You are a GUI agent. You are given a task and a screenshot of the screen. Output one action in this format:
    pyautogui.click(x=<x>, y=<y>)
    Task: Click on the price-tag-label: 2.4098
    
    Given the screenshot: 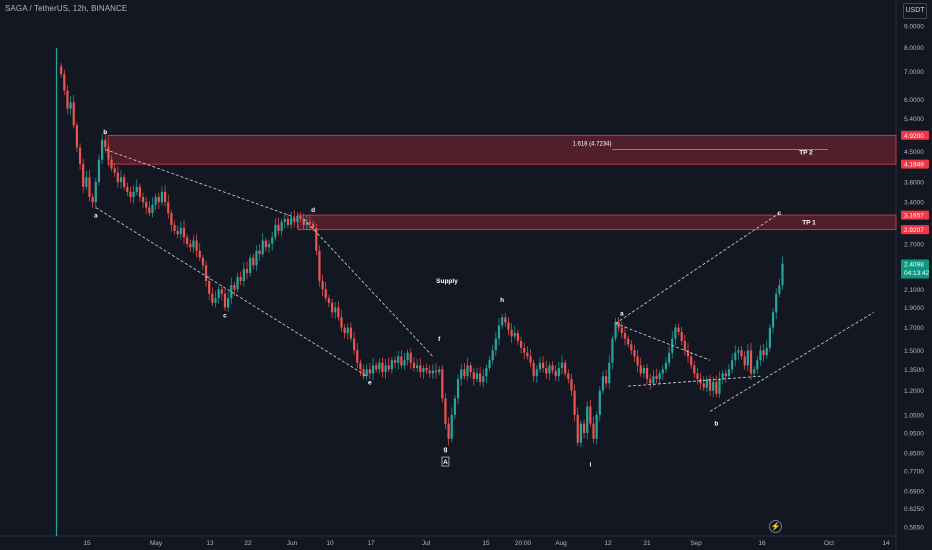 What is the action you would take?
    pyautogui.click(x=914, y=264)
    